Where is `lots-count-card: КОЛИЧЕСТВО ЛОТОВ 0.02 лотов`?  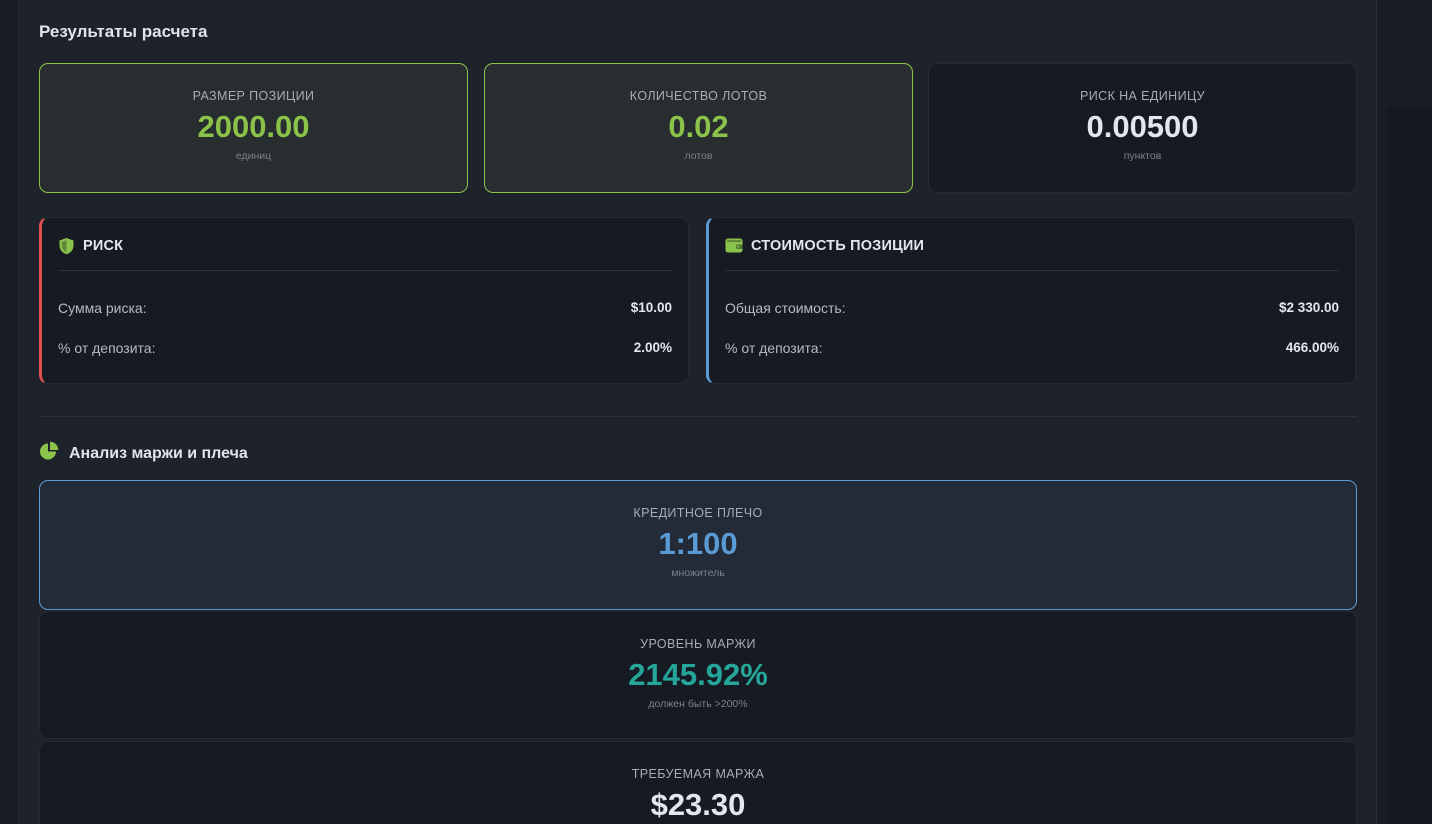
lots-count-card: КОЛИЧЕСТВО ЛОТОВ 0.02 лотов is located at coordinates (698, 128).